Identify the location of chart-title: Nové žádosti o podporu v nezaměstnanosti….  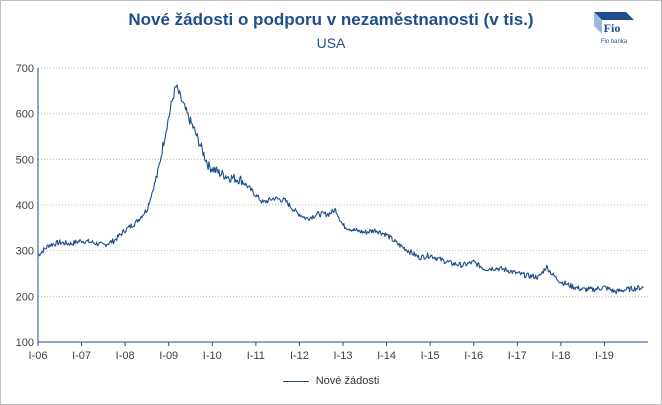
(331, 19).